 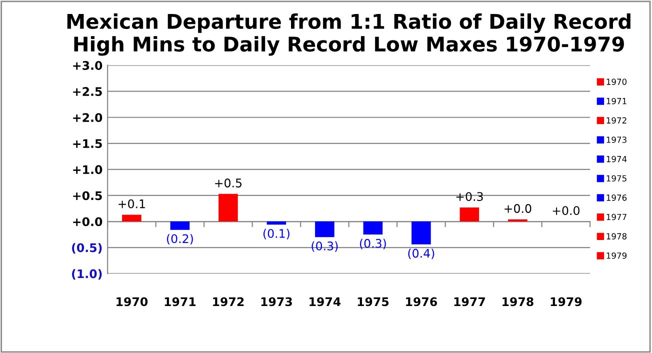 I want to click on legend-label: 1972, so click(x=616, y=120).